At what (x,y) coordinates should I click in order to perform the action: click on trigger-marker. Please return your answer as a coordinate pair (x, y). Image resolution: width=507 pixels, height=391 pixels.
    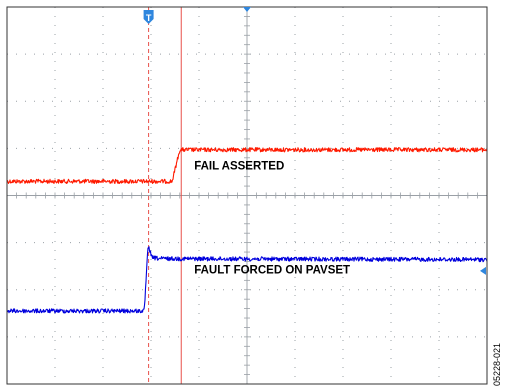
    Looking at the image, I should click on (148, 17).